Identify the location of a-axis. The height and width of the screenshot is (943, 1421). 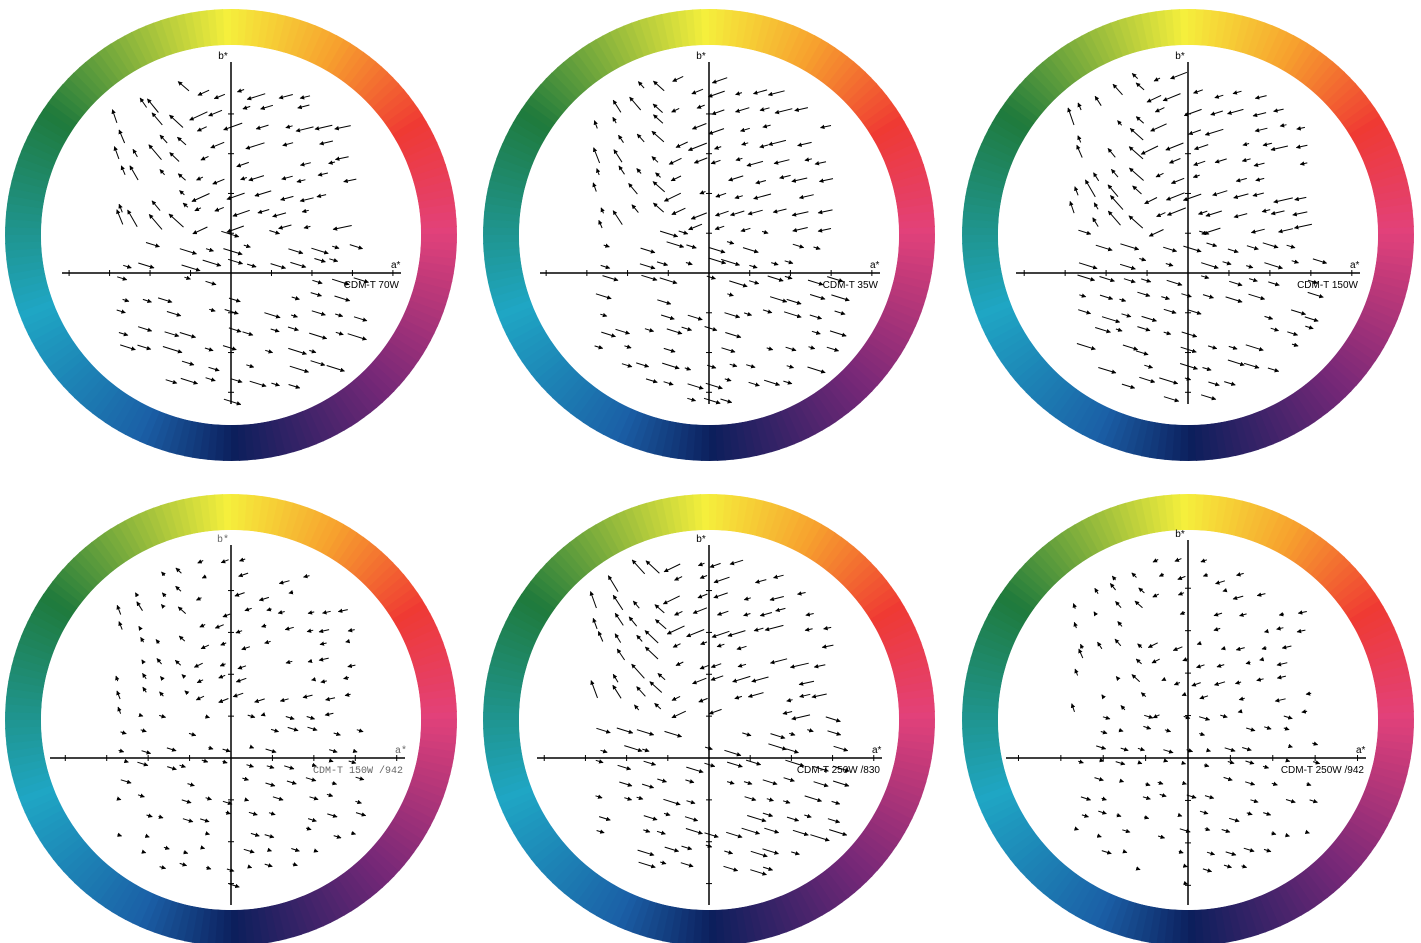
(710, 273).